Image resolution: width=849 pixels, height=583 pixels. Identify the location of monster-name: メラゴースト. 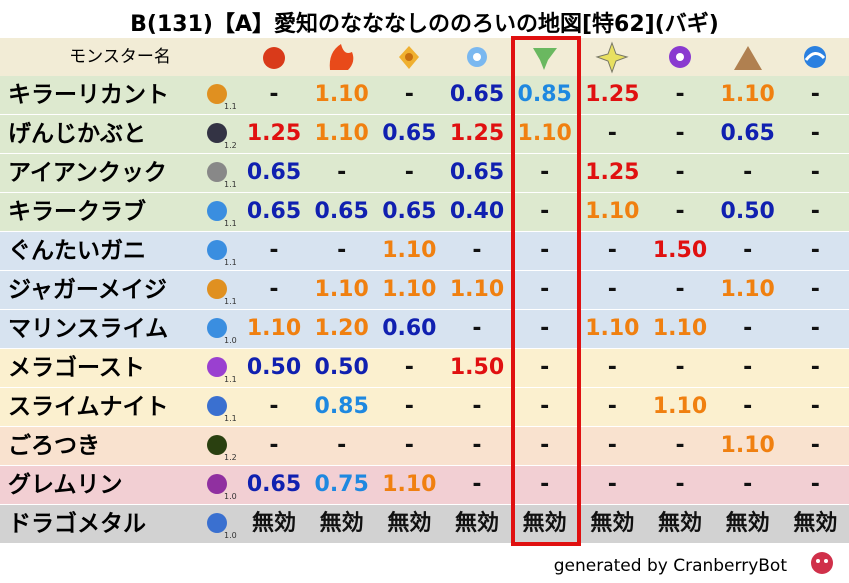
(76, 368).